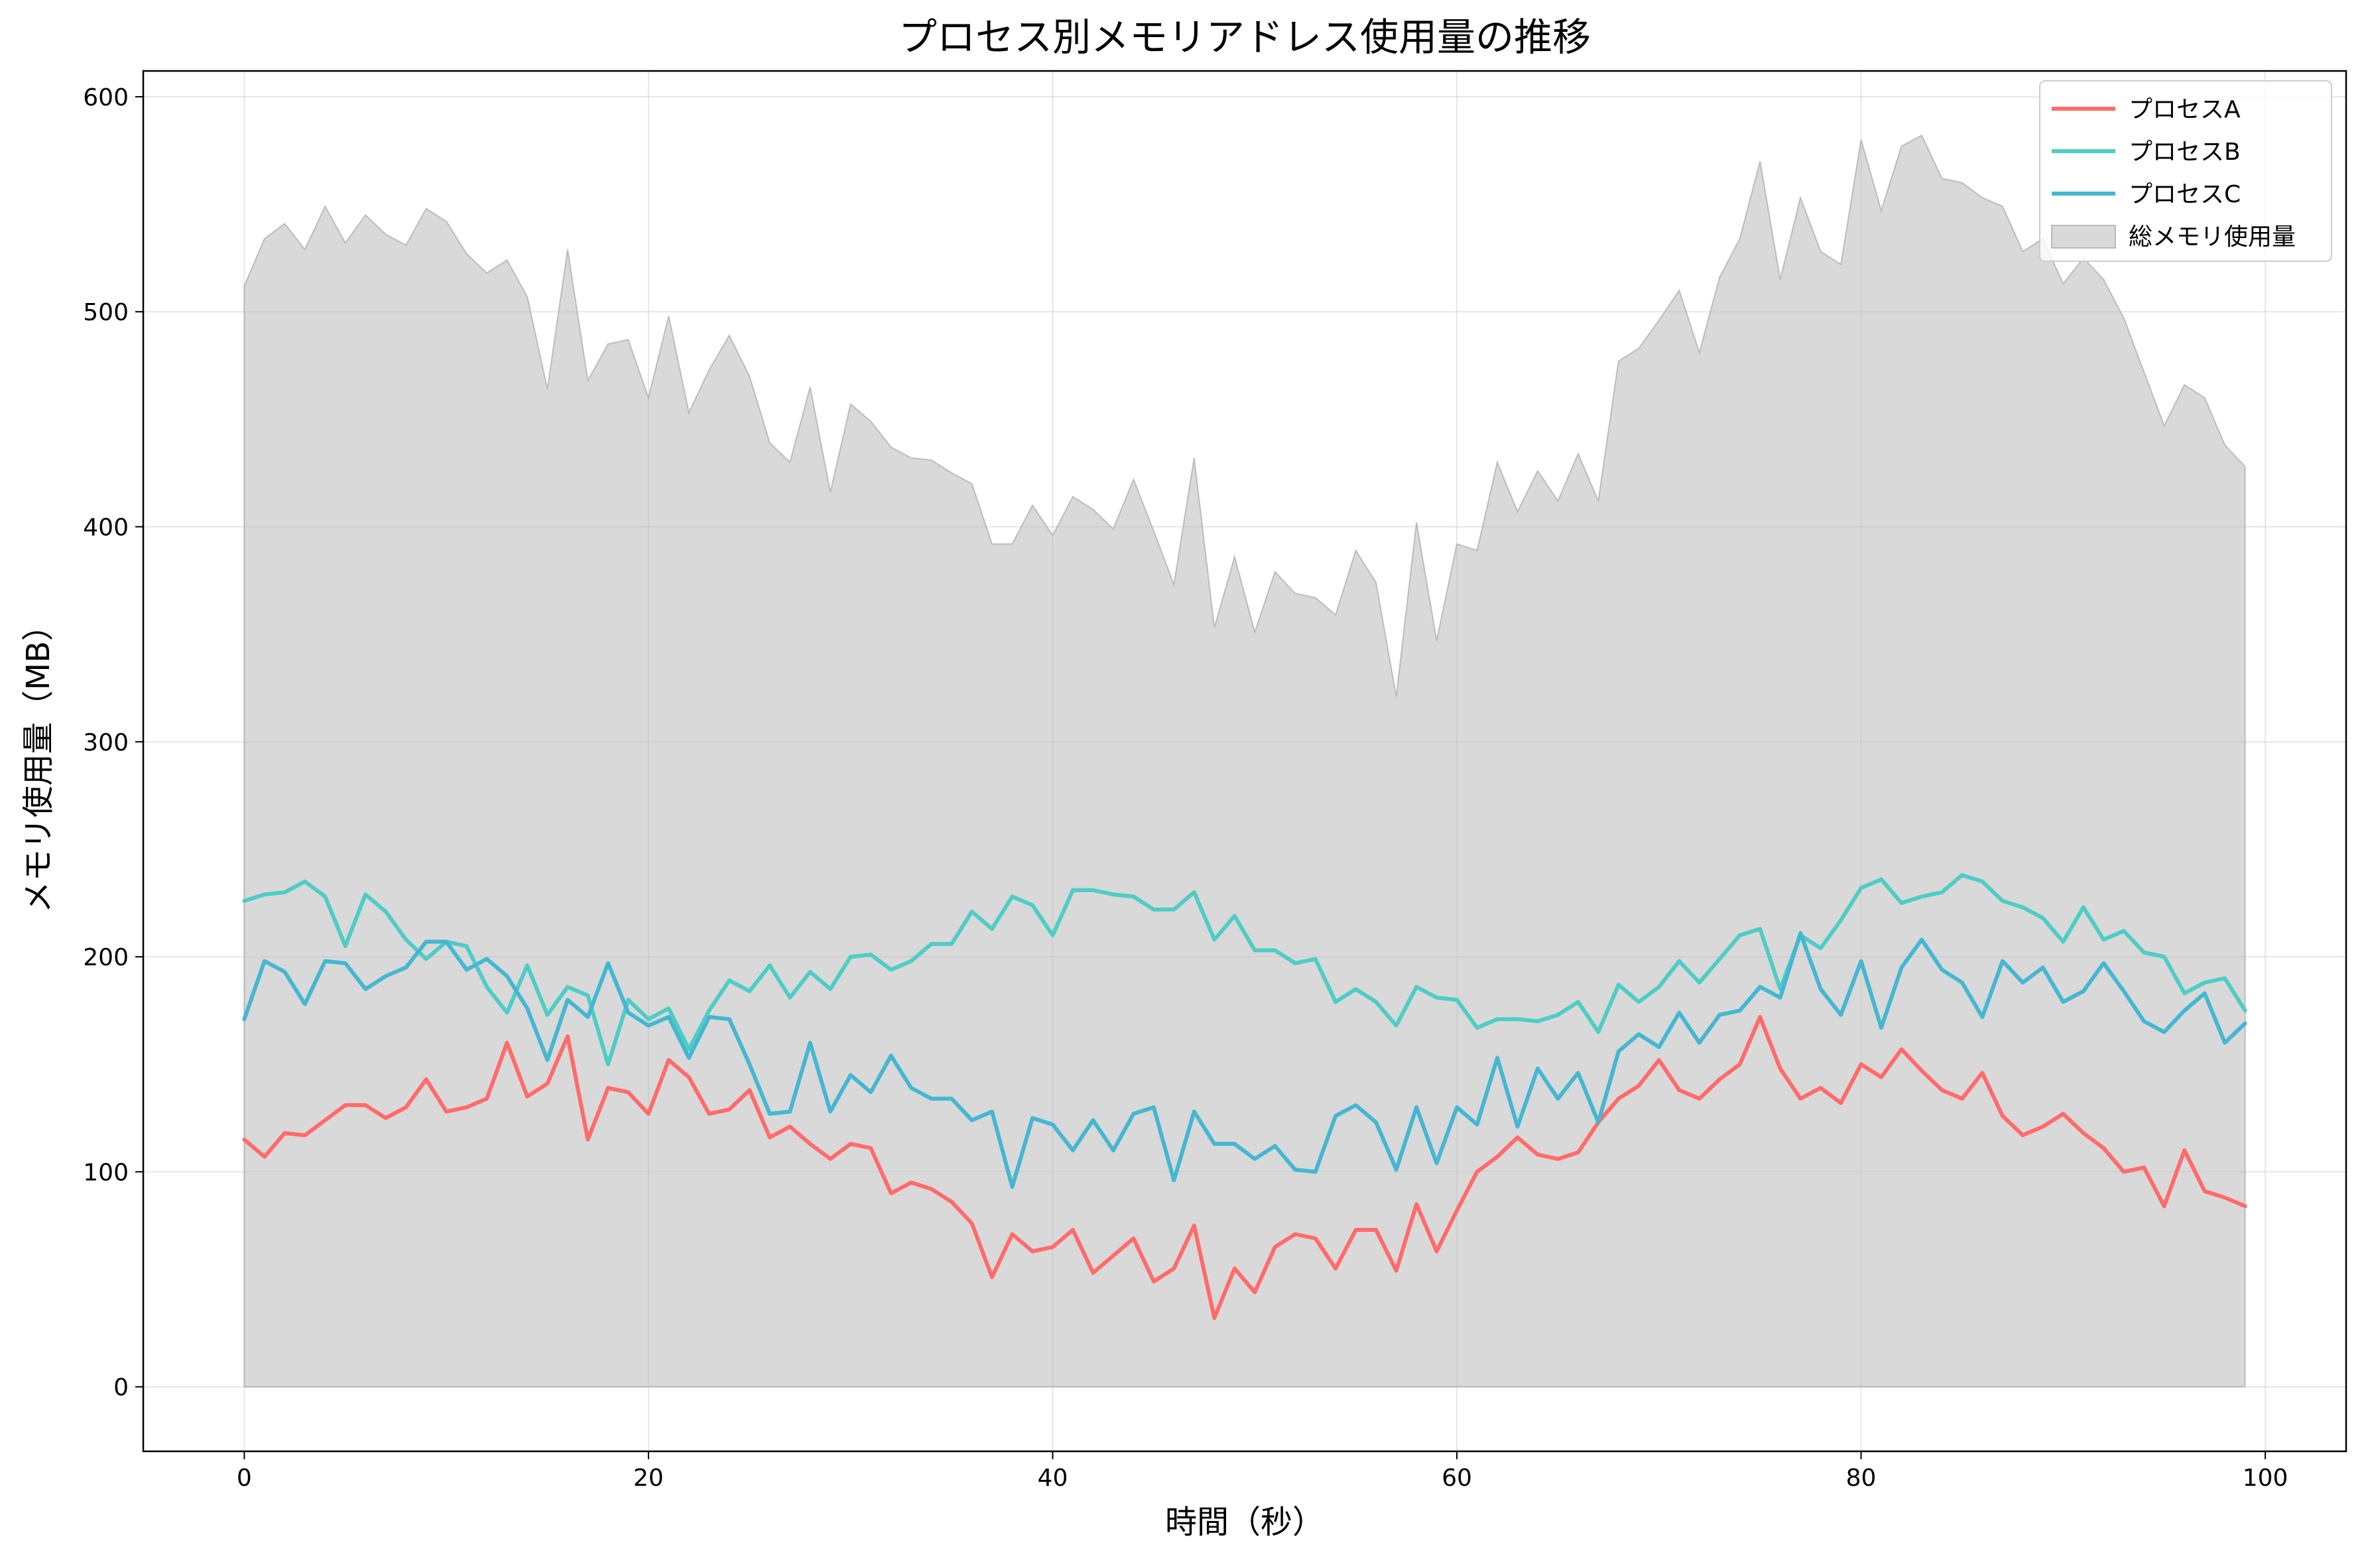  I want to click on x-tick-label: 40, so click(1053, 1478).